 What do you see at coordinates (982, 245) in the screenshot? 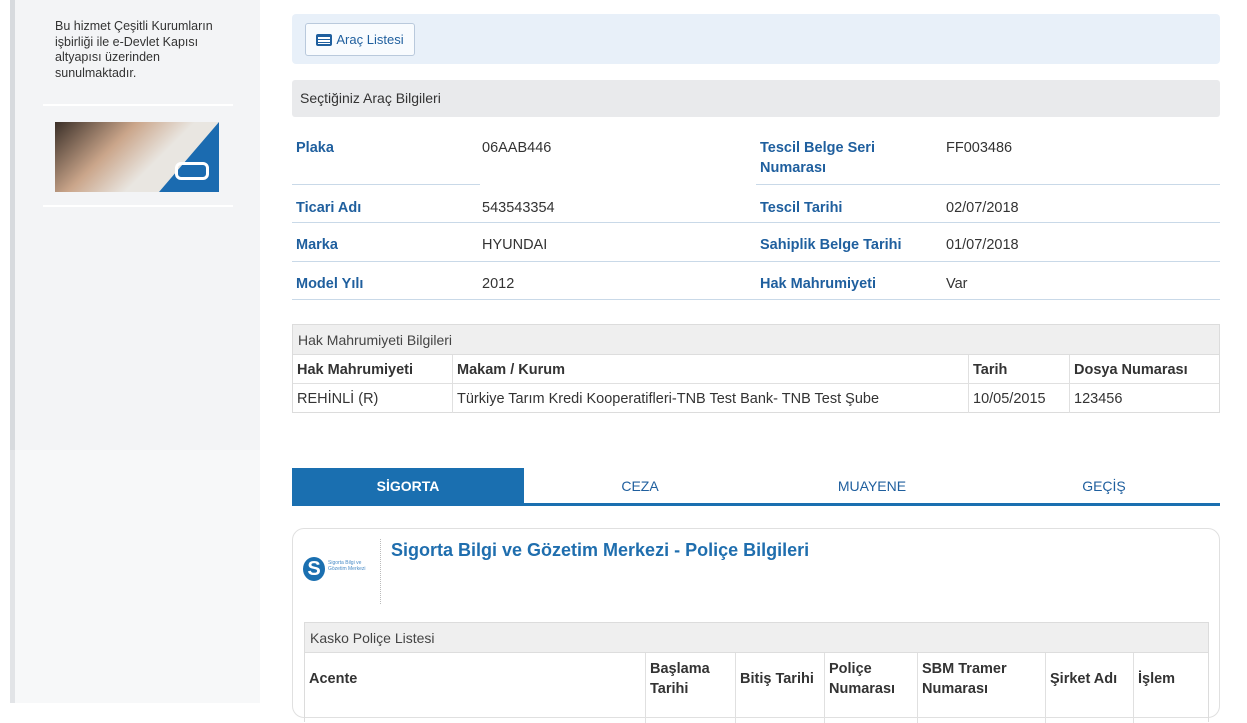
I see `field-value: 01/07/2018` at bounding box center [982, 245].